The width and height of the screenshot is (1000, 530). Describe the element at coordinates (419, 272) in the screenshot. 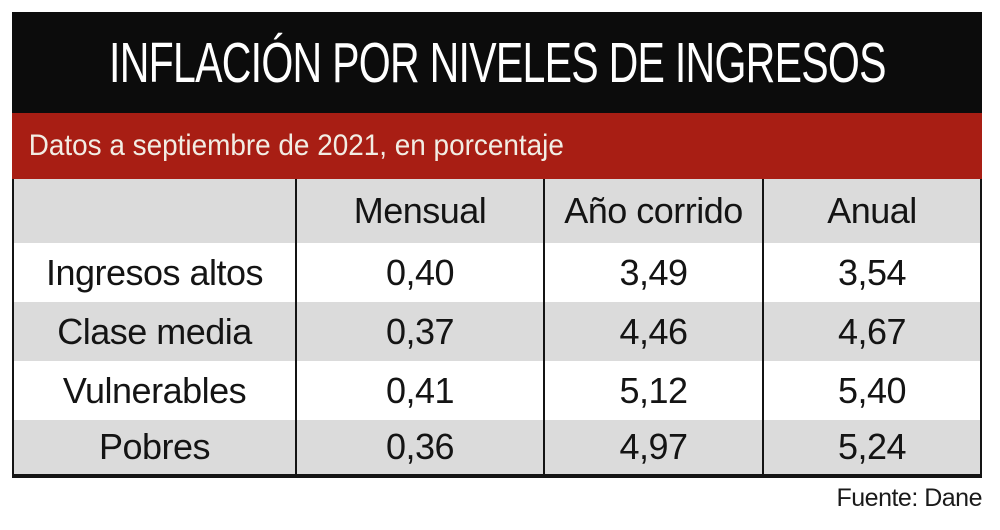

I see `cell-value: 0,40` at that location.